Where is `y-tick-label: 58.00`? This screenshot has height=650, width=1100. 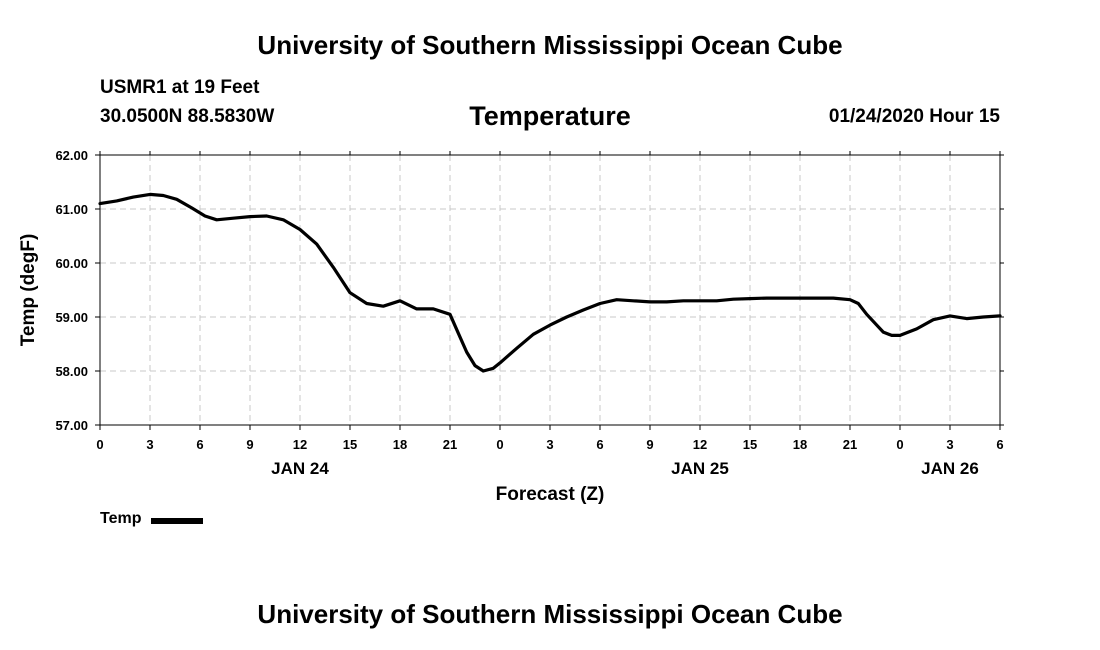
y-tick-label: 58.00 is located at coordinates (71, 371).